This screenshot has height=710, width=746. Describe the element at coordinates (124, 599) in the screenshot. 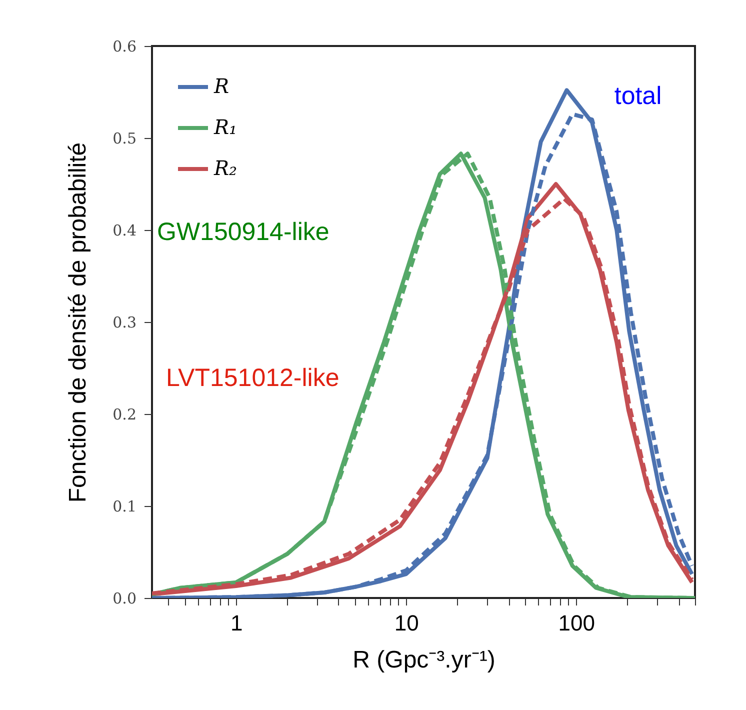

I see `y-tick-label: 0.0` at that location.